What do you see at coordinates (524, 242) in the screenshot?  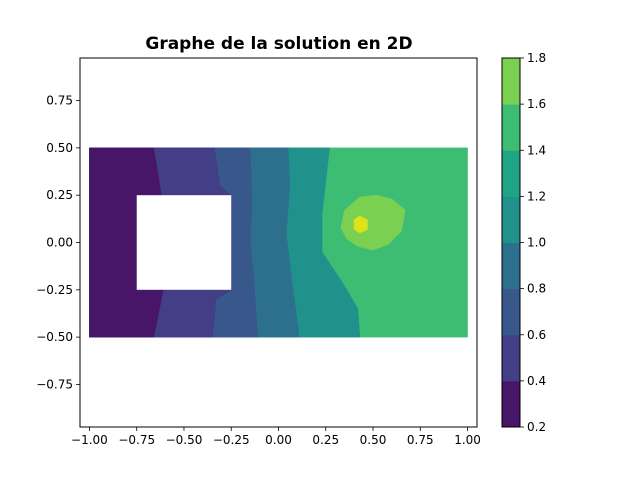 I see `colorbar: 0.2 0.4 0.6 0.8 1.0 1.2 1.4 1.6 1.8` at bounding box center [524, 242].